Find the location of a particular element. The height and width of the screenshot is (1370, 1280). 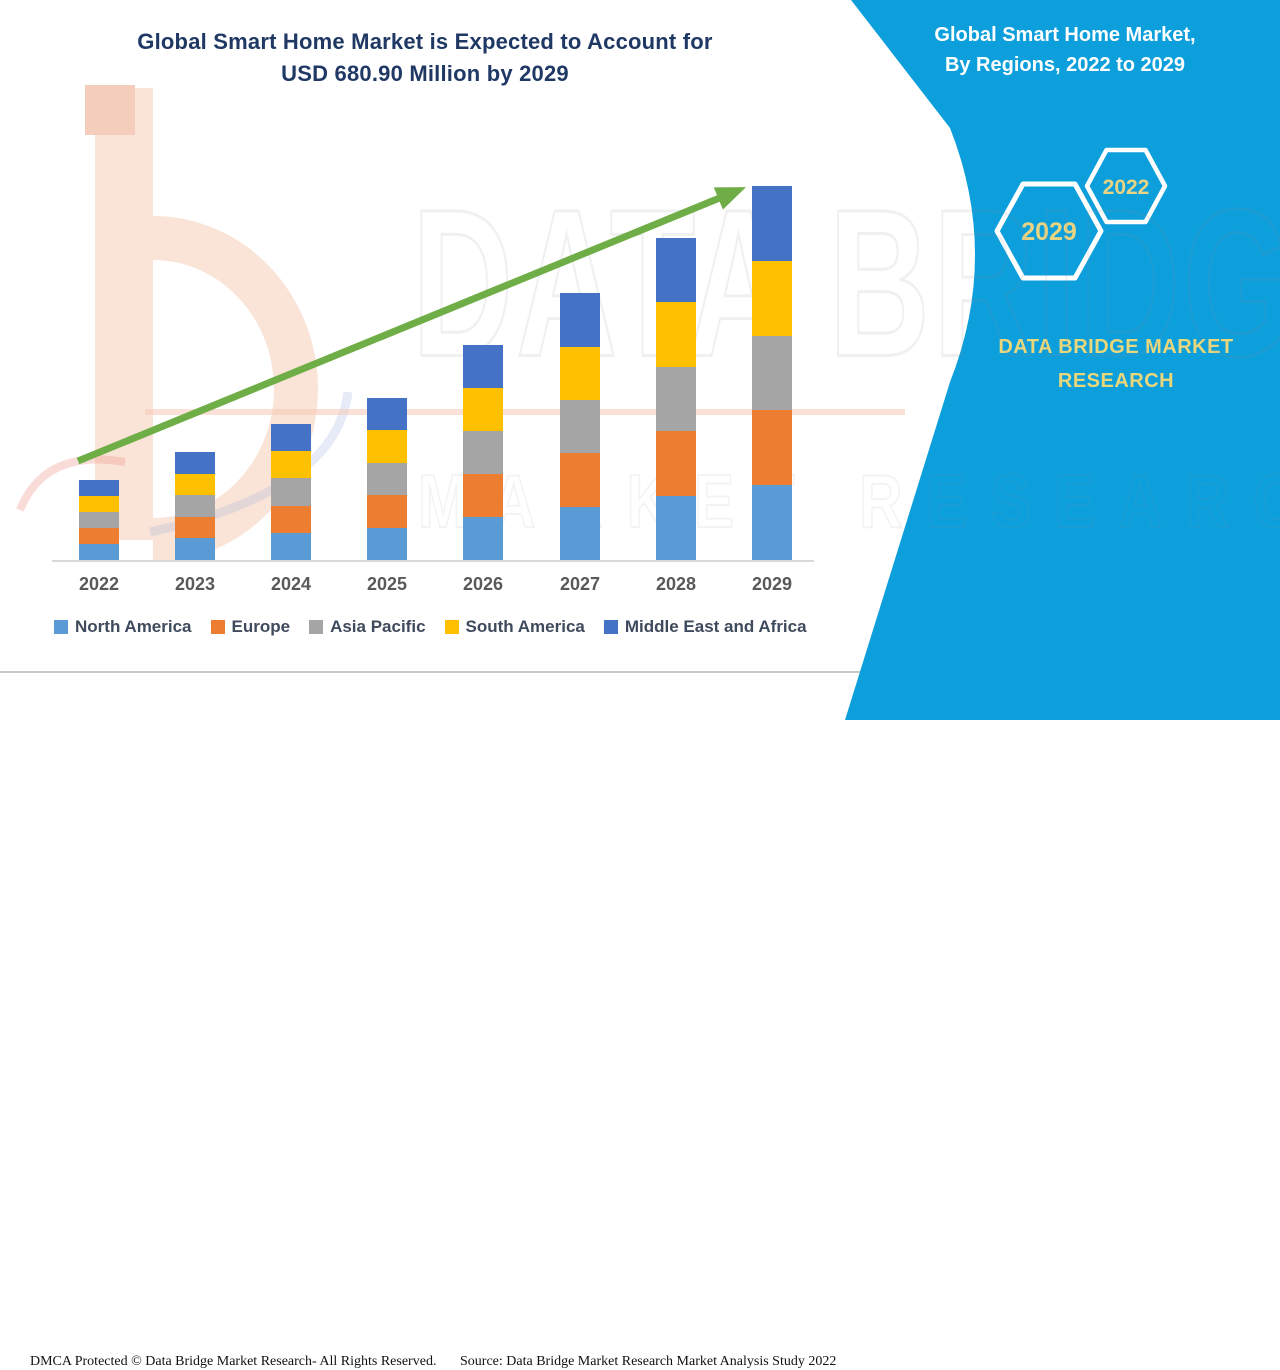

hexagon-2022 is located at coordinates (1126, 186).